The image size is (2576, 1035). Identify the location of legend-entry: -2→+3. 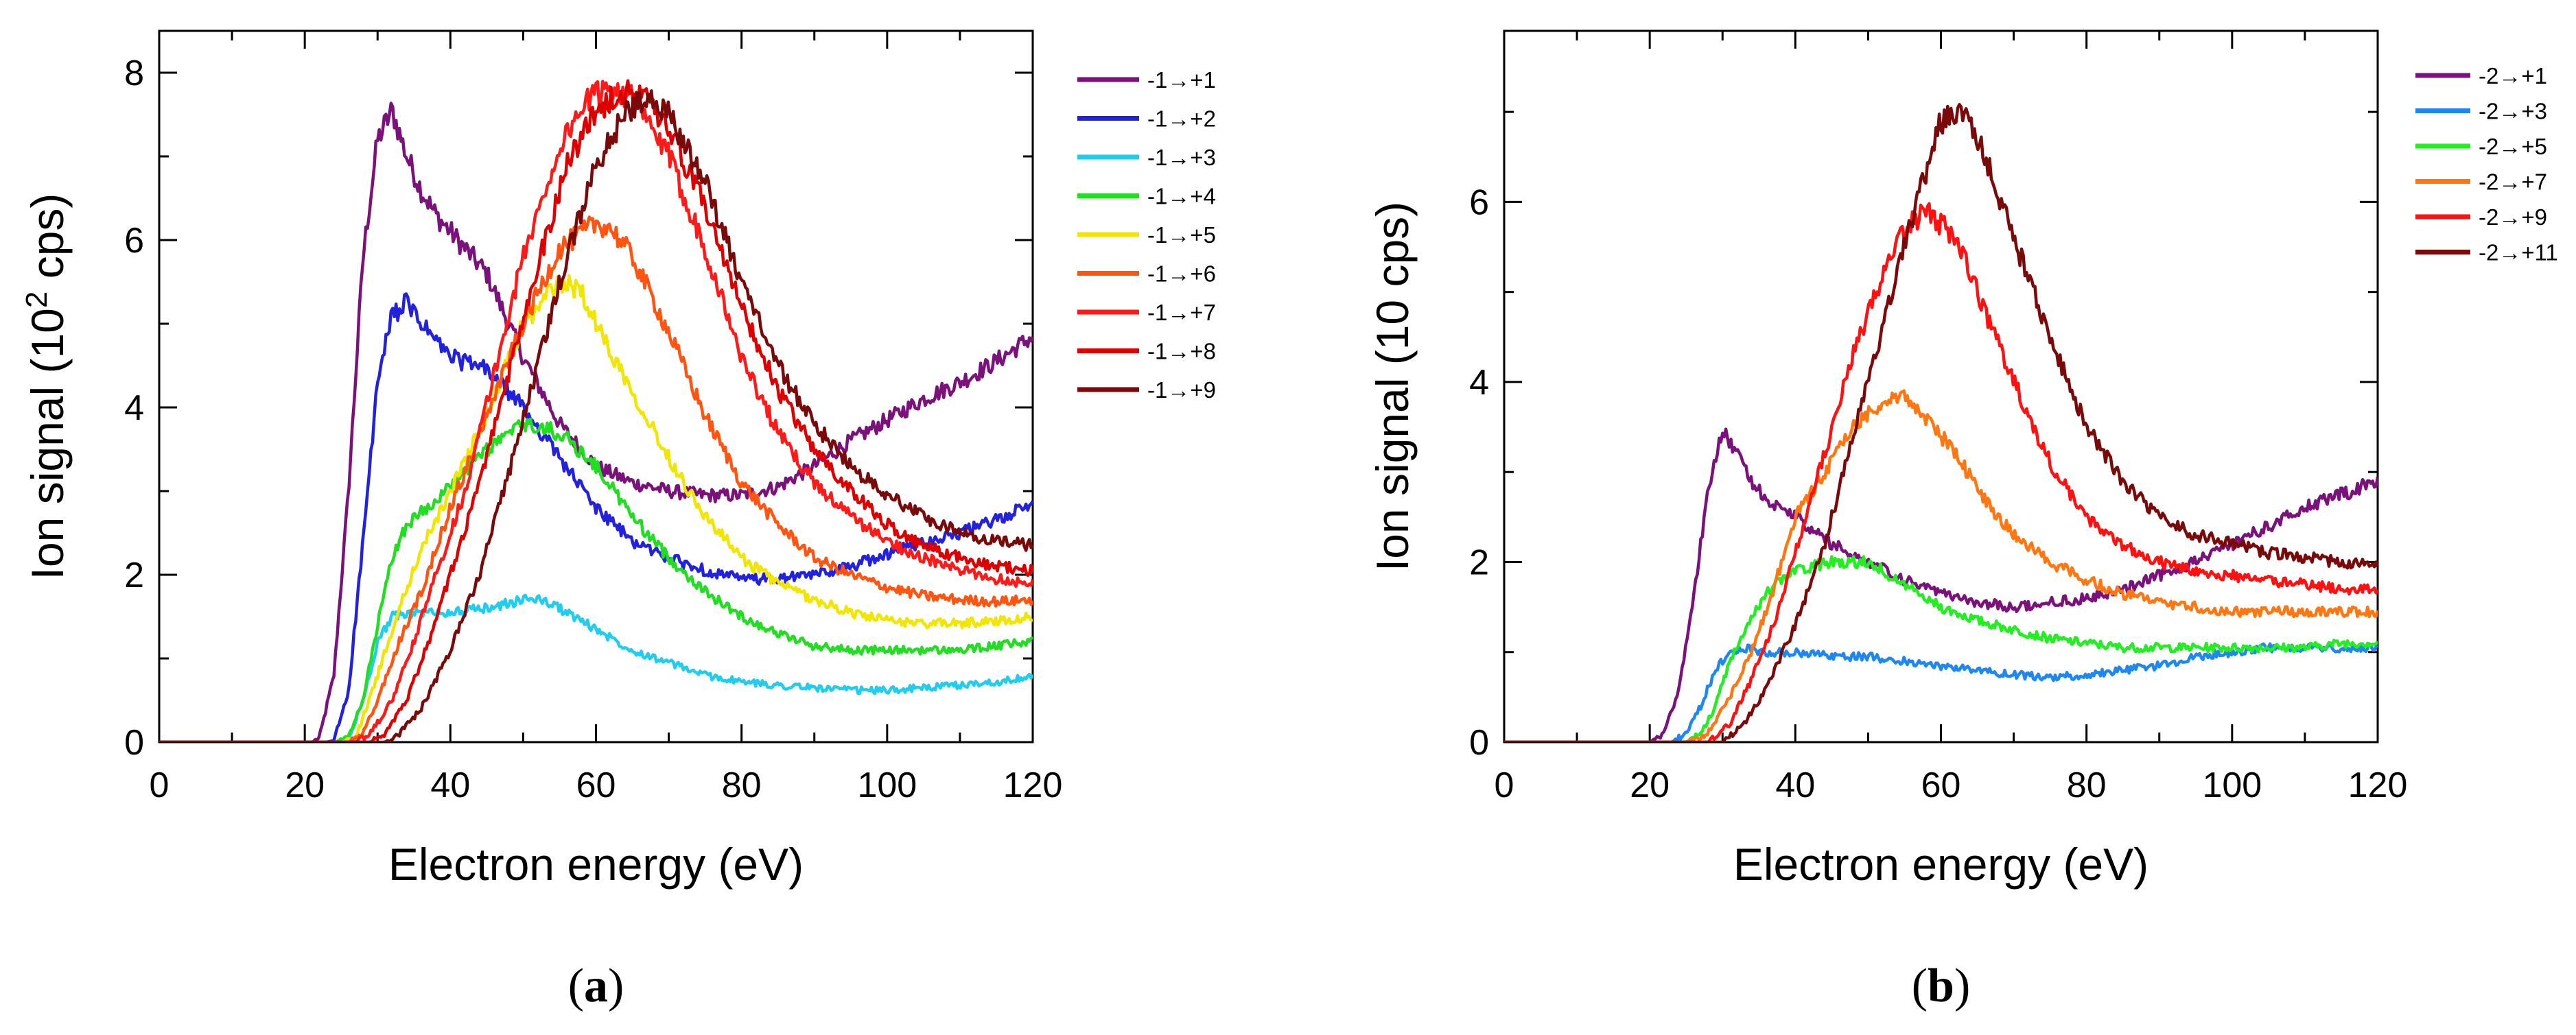
(2513, 111).